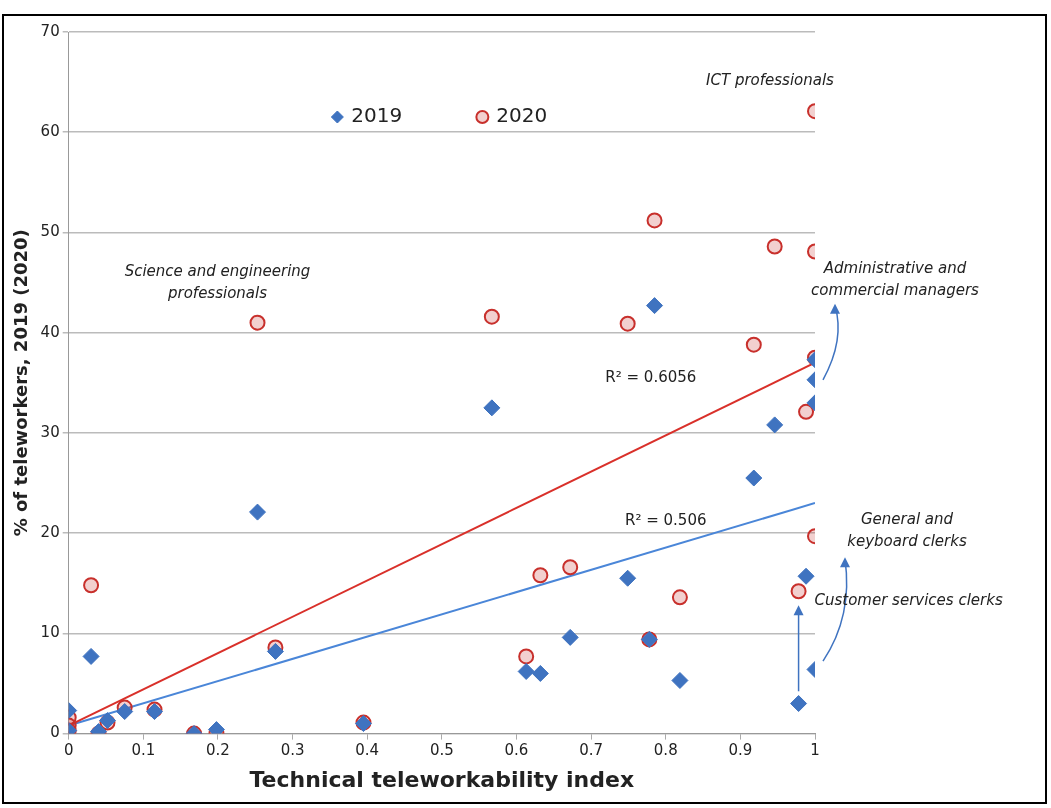  What do you see at coordinates (367, 750) in the screenshot?
I see `x-tick-label: 0.4` at bounding box center [367, 750].